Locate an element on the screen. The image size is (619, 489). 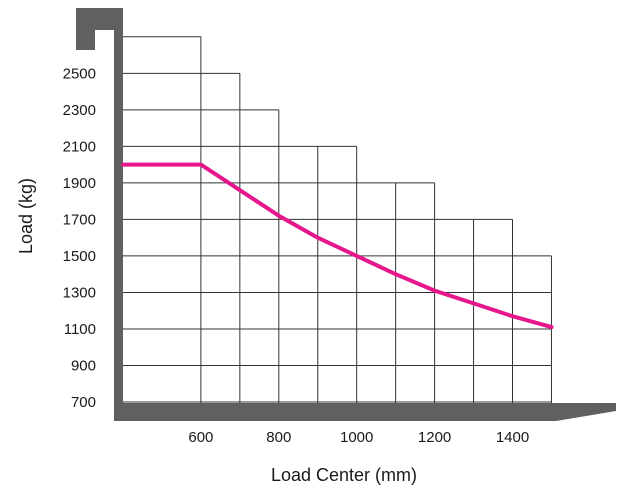
fork-baseline is located at coordinates (365, 412).